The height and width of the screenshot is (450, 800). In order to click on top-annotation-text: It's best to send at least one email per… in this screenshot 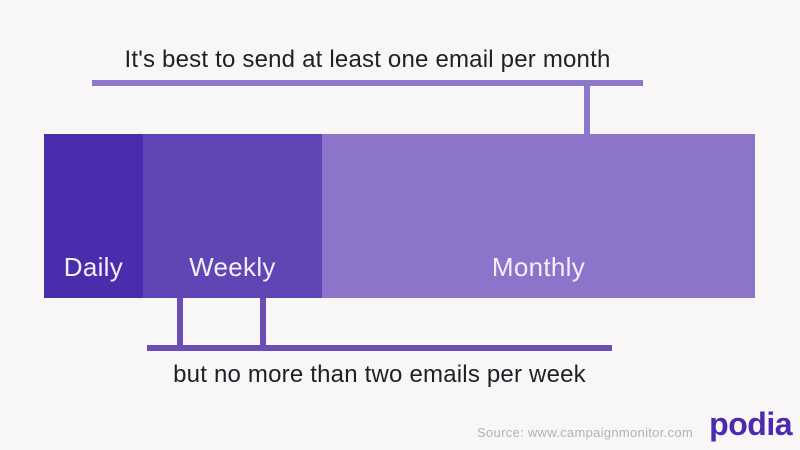, I will do `click(367, 59)`.